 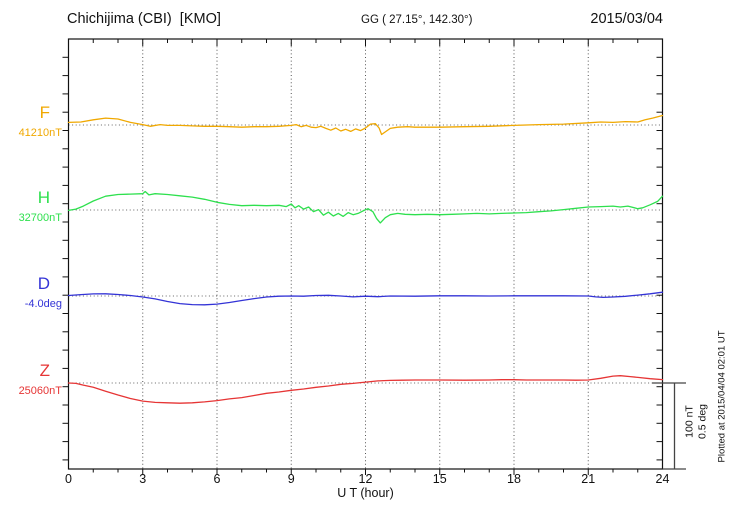 What do you see at coordinates (44, 370) in the screenshot?
I see `component-letter-Z: Z` at bounding box center [44, 370].